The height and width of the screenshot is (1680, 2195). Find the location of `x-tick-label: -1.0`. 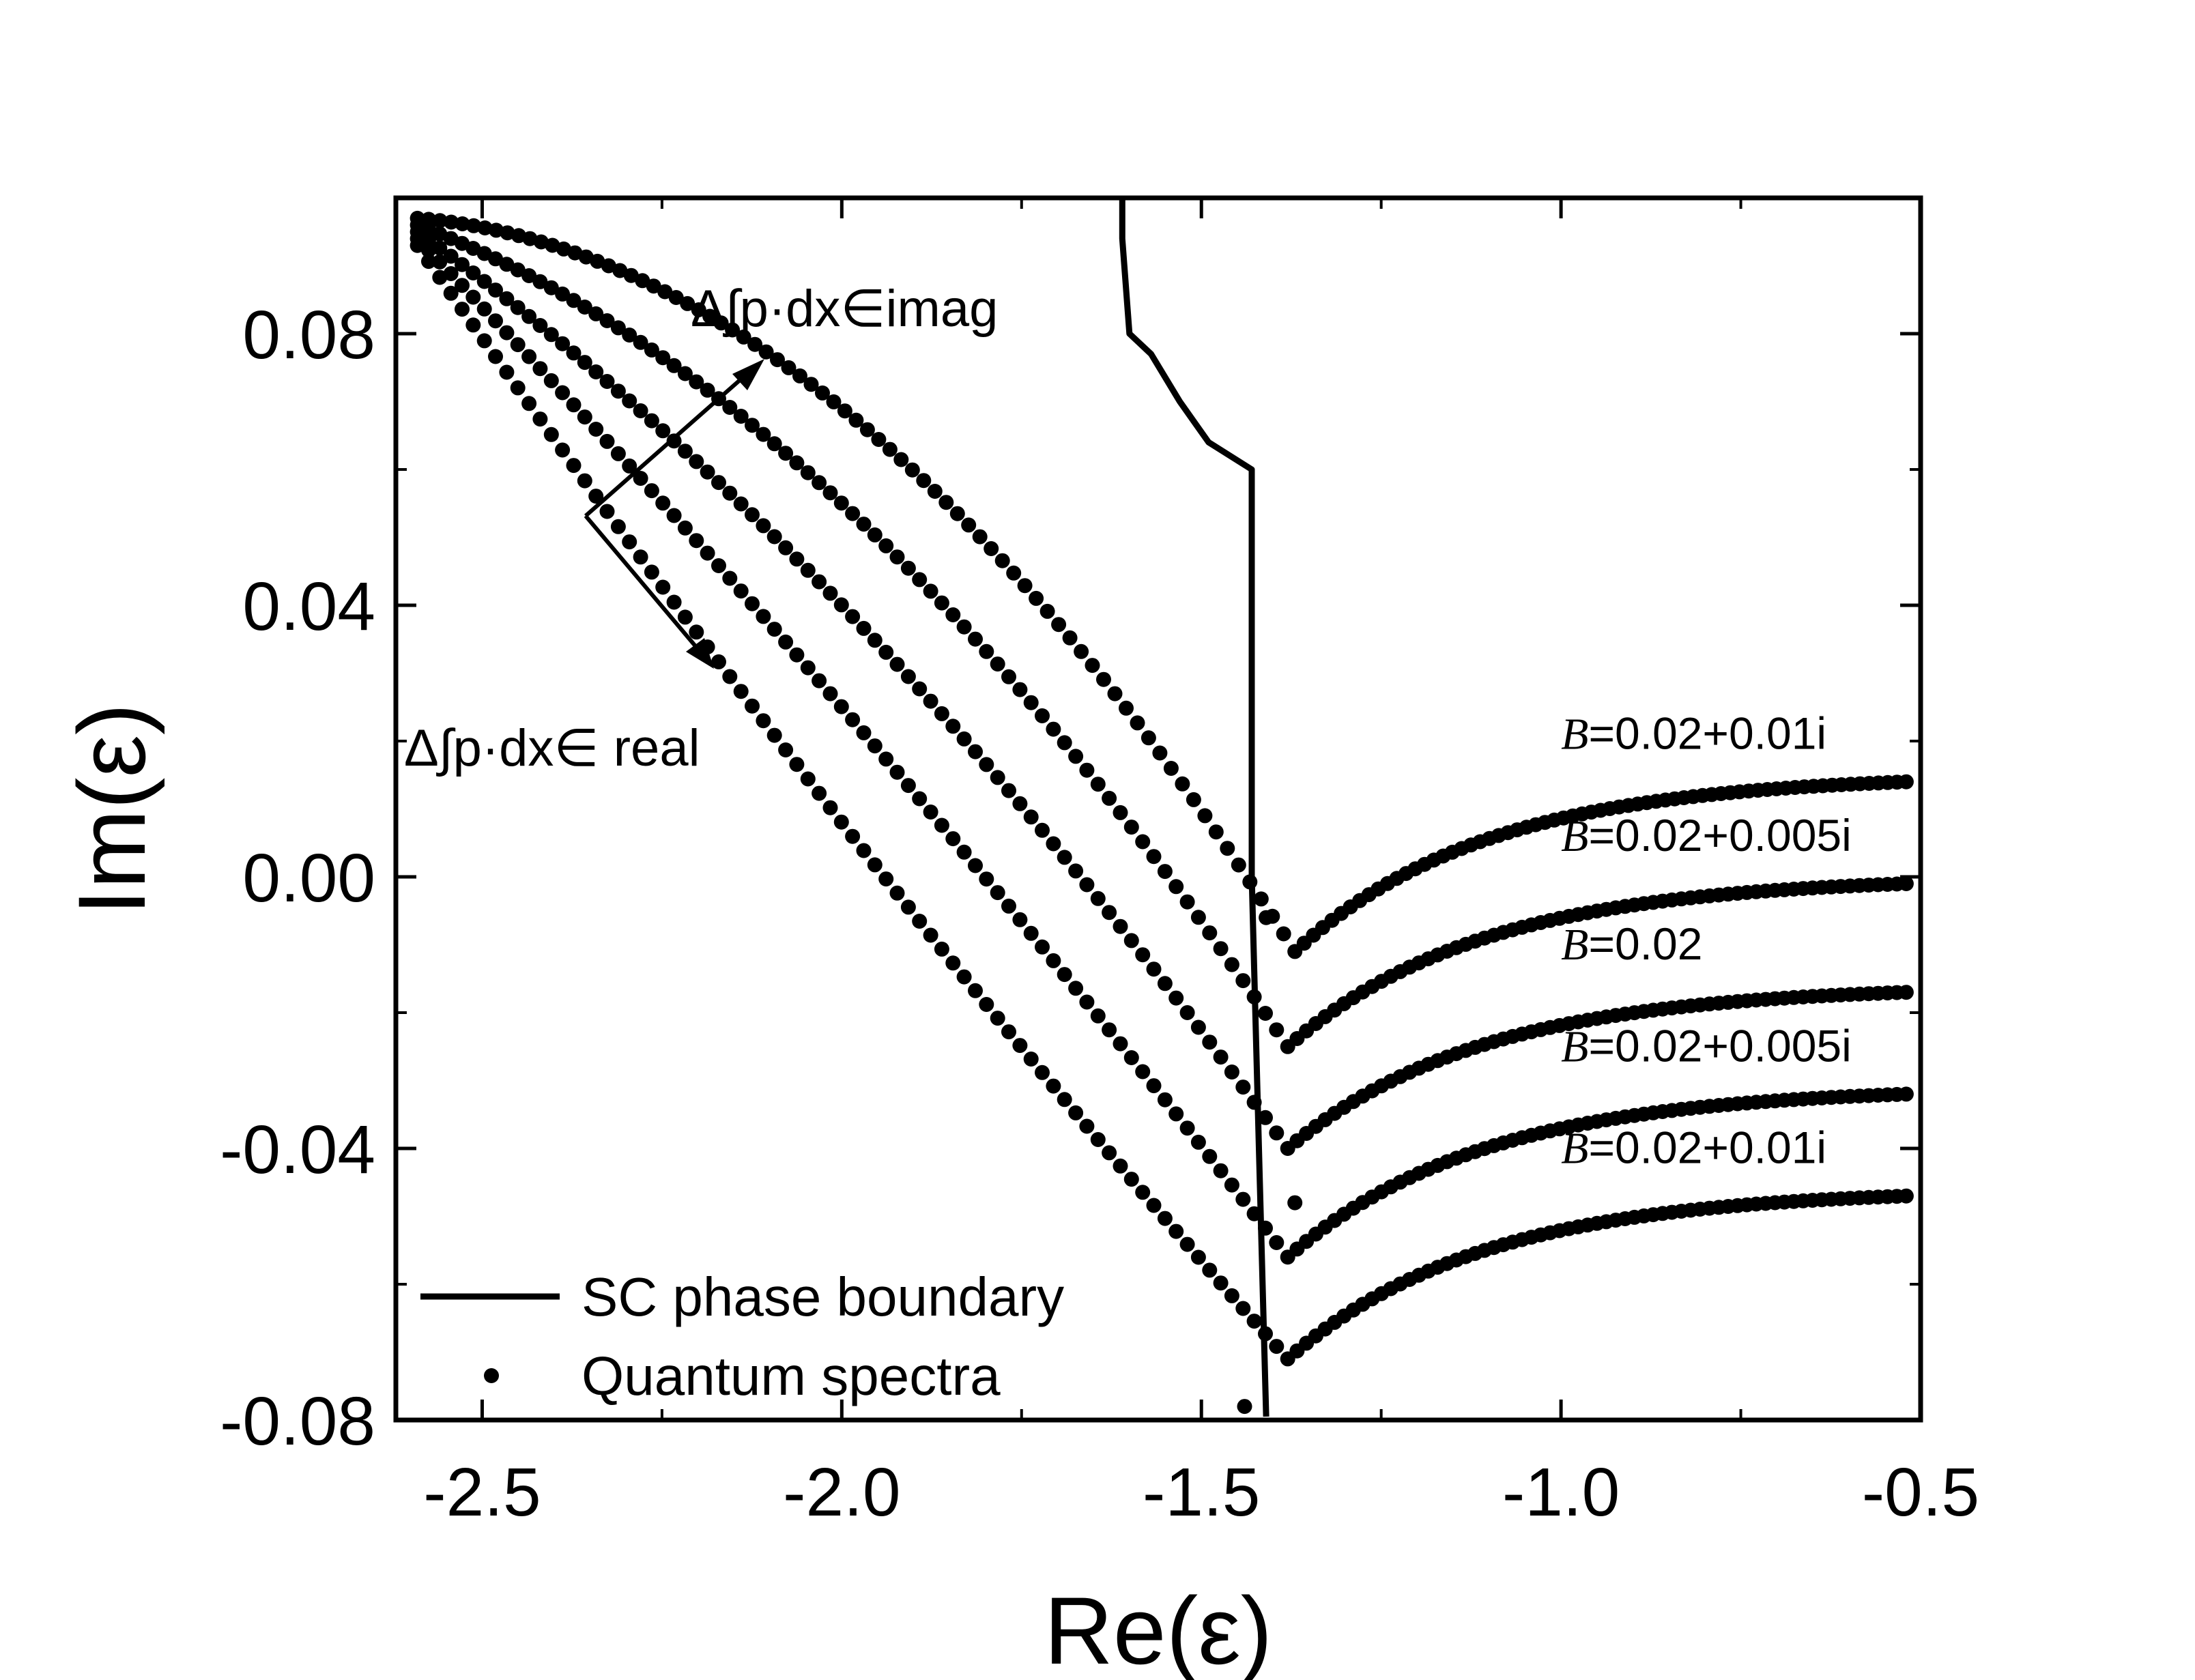

x-tick-label: -1.0 is located at coordinates (1561, 1492).